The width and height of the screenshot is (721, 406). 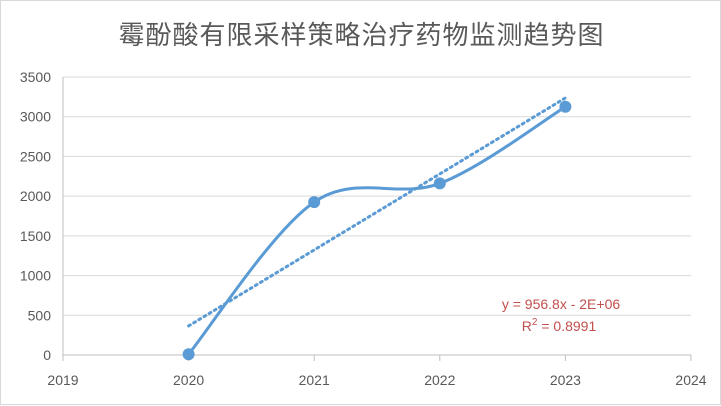 What do you see at coordinates (62, 380) in the screenshot?
I see `x-tick-label: 2019` at bounding box center [62, 380].